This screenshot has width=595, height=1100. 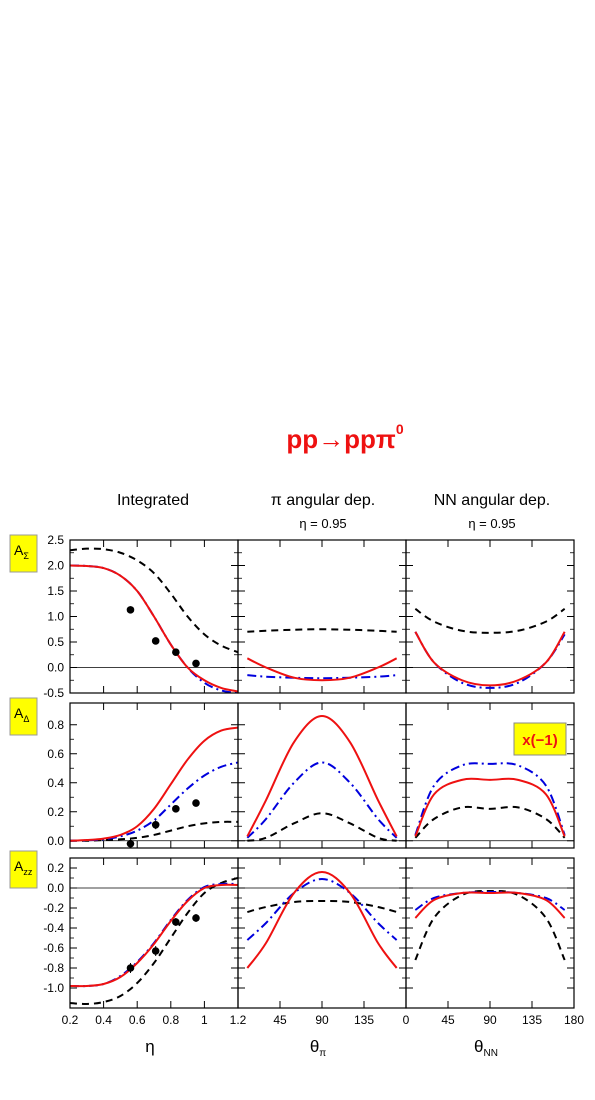 What do you see at coordinates (323, 500) in the screenshot?
I see `column-header-pi-angular: π angular dep.` at bounding box center [323, 500].